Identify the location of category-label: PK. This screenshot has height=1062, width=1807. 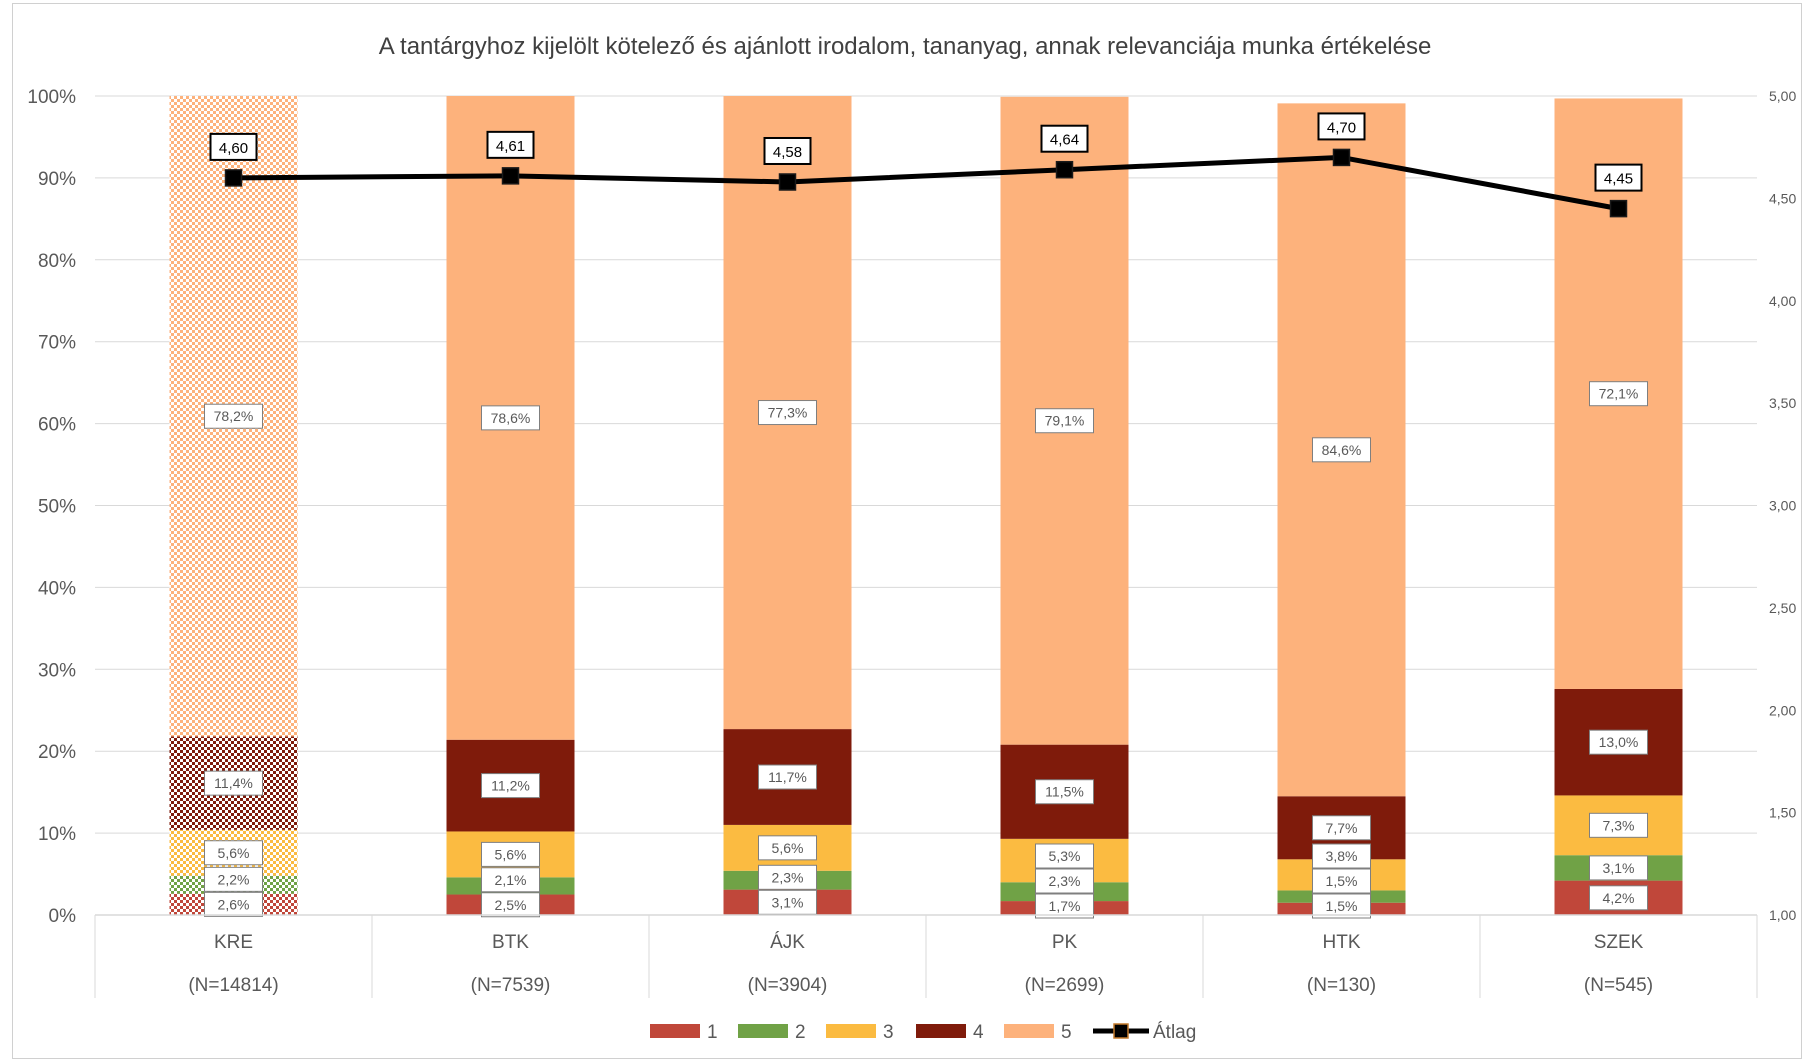
(1065, 942).